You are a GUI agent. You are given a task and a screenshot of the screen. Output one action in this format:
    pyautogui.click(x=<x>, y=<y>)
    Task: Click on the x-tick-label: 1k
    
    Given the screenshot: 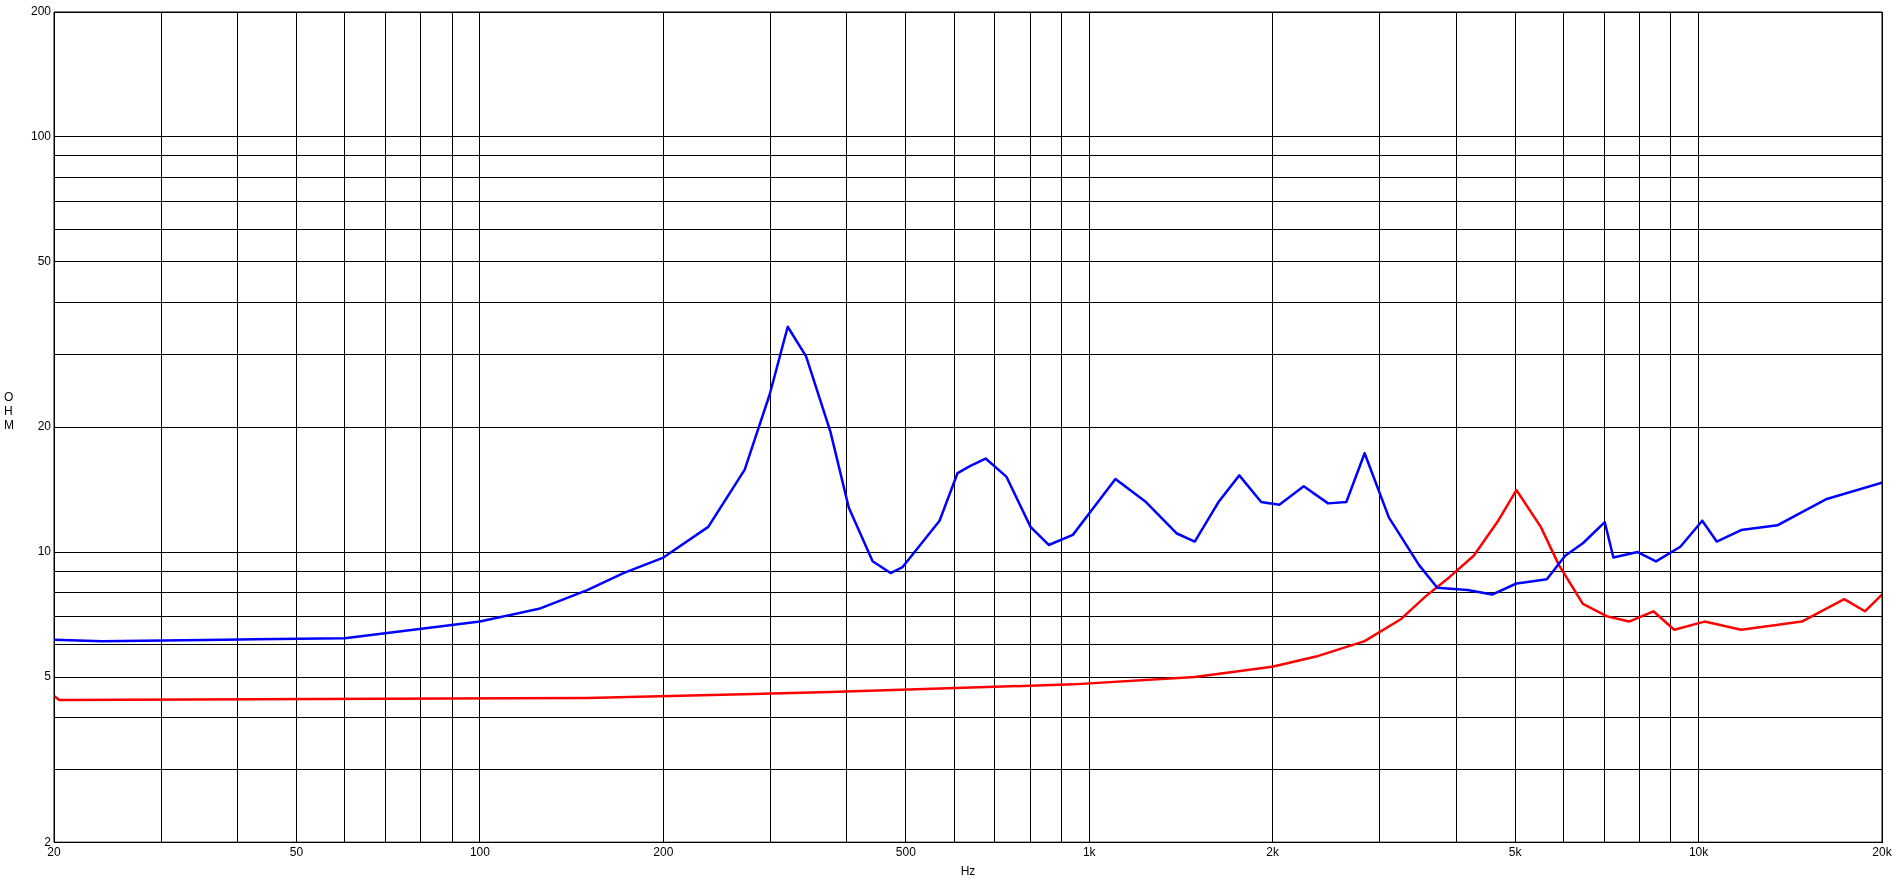 What is the action you would take?
    pyautogui.click(x=1089, y=851)
    